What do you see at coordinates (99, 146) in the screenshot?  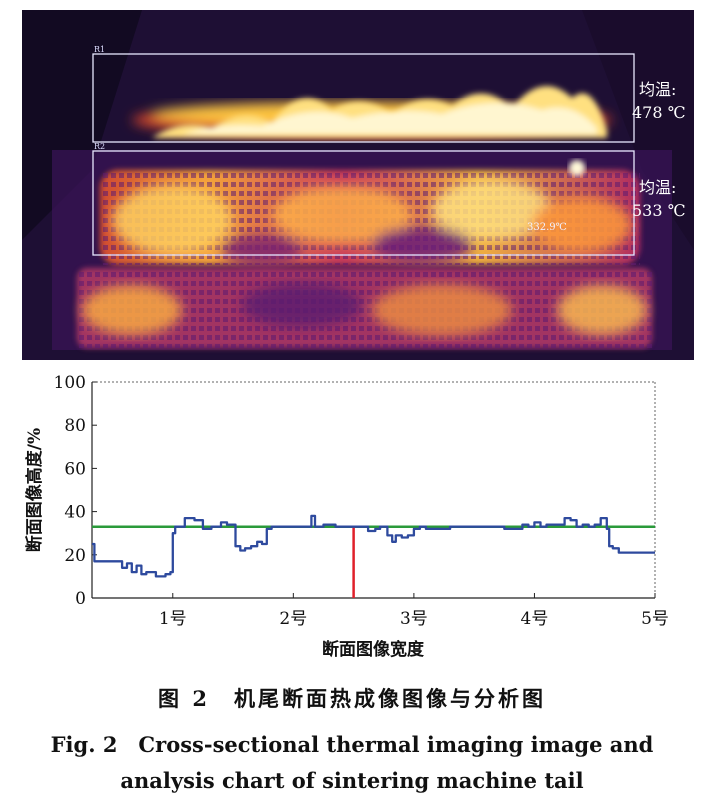 I see `roi-r2-label: R2` at bounding box center [99, 146].